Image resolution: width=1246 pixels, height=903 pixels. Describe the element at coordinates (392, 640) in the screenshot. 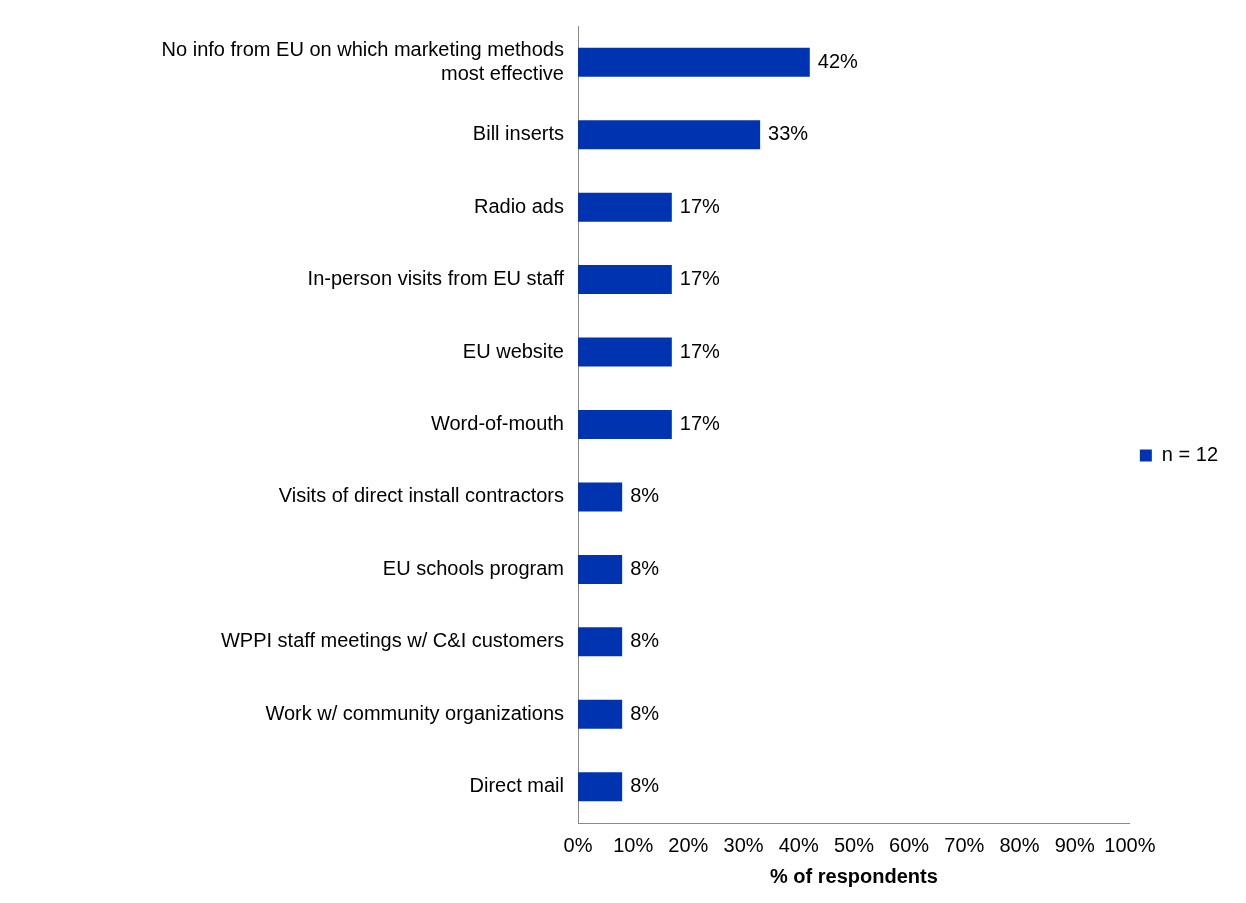

I see `y-tick-label: WPPI staff meetings w/ C&I customers` at that location.